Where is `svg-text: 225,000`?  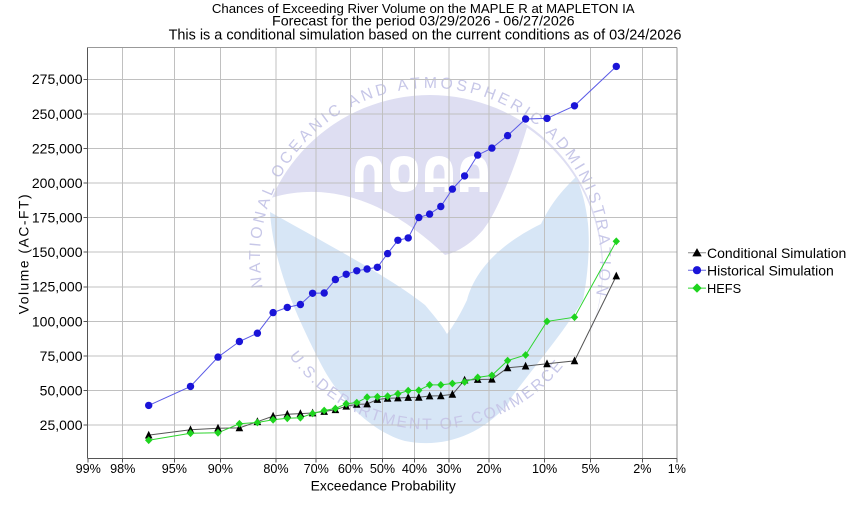 svg-text: 225,000 is located at coordinates (57, 148).